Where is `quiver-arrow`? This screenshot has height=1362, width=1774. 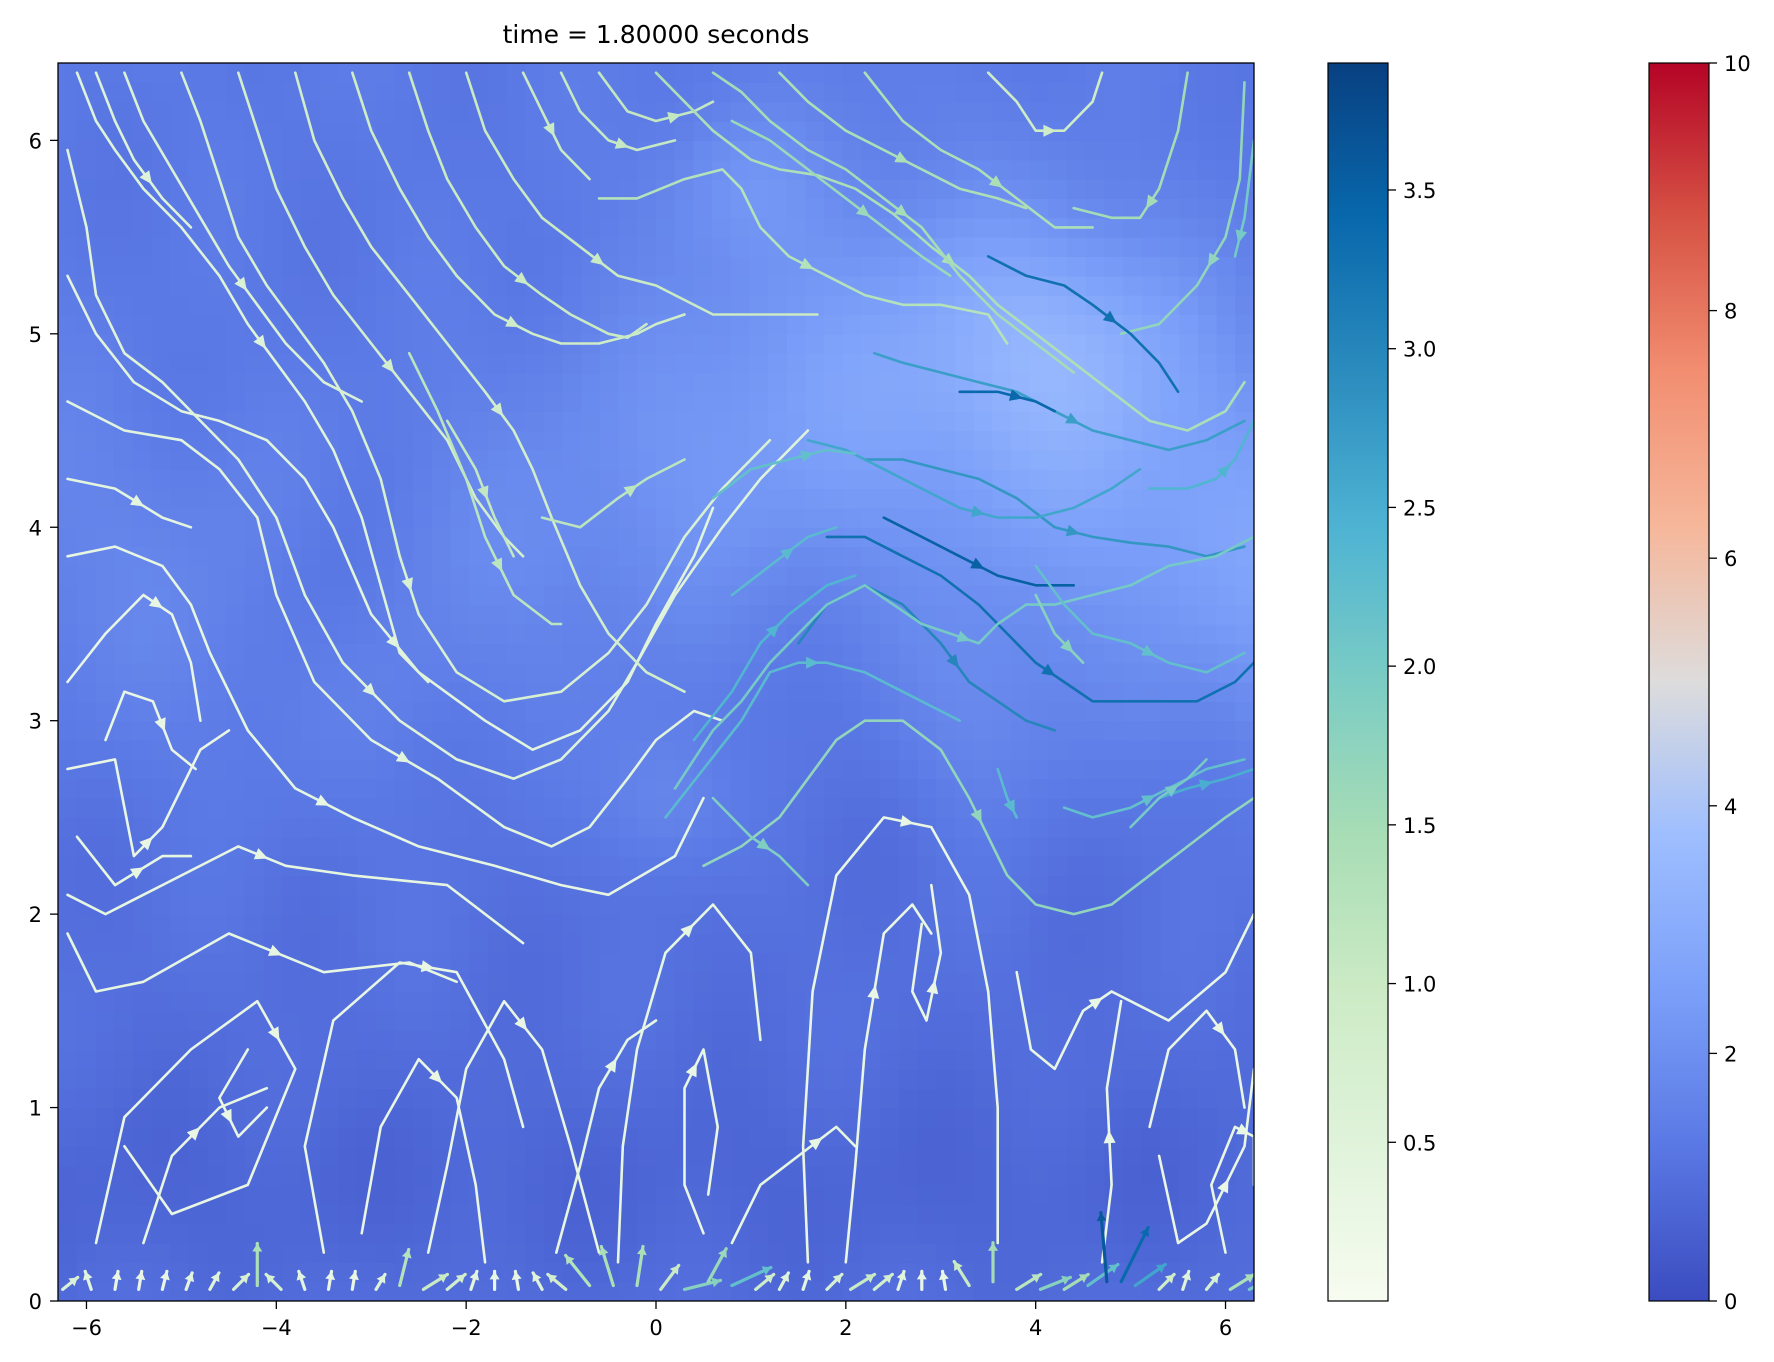 quiver-arrow is located at coordinates (1134, 1255).